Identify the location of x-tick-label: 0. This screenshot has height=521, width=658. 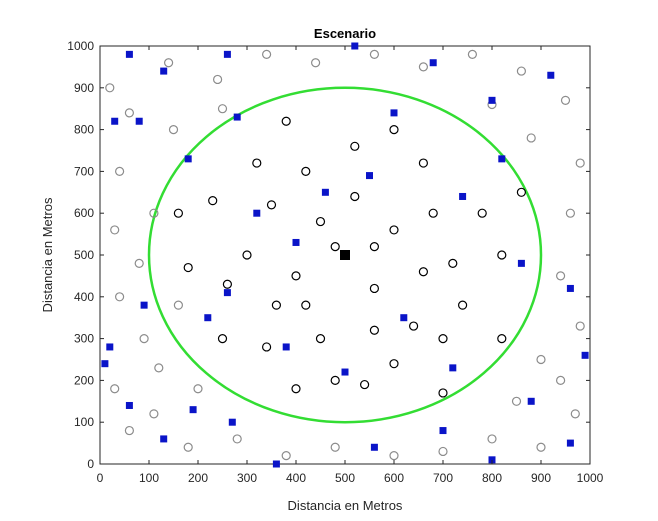
(100, 478).